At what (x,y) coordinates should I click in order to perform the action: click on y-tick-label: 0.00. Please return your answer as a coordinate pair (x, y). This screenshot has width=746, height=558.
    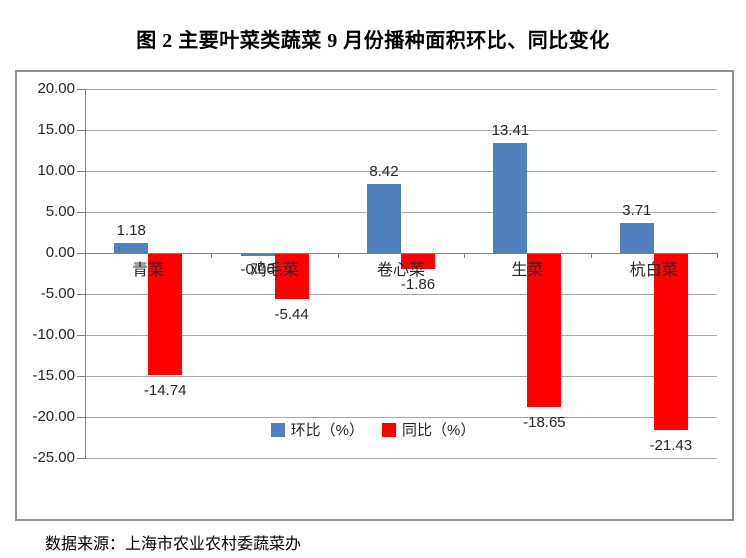
    Looking at the image, I should click on (60, 252).